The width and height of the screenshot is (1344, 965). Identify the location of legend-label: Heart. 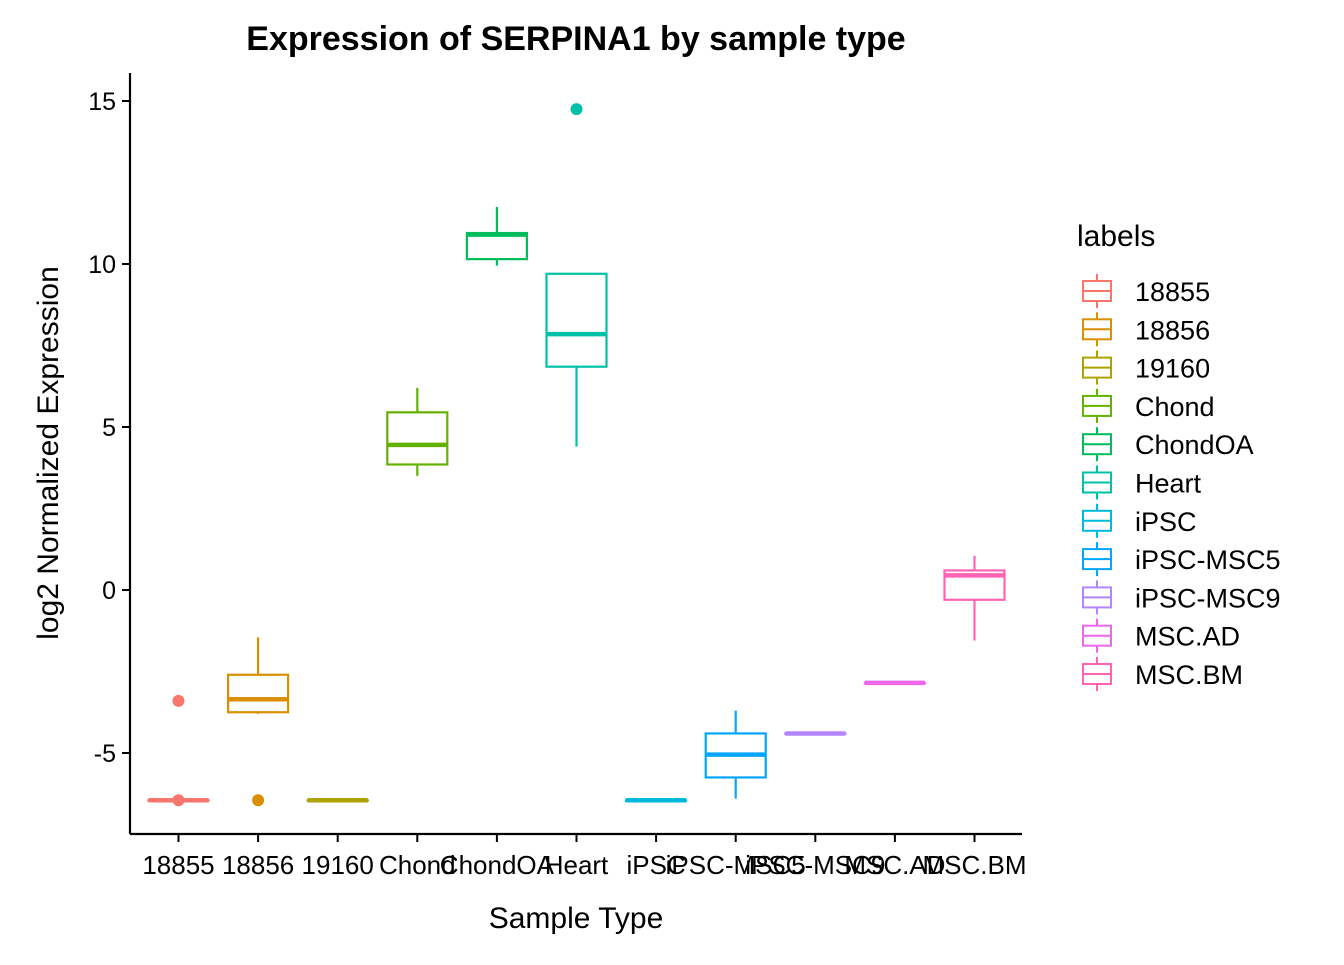
(1168, 484).